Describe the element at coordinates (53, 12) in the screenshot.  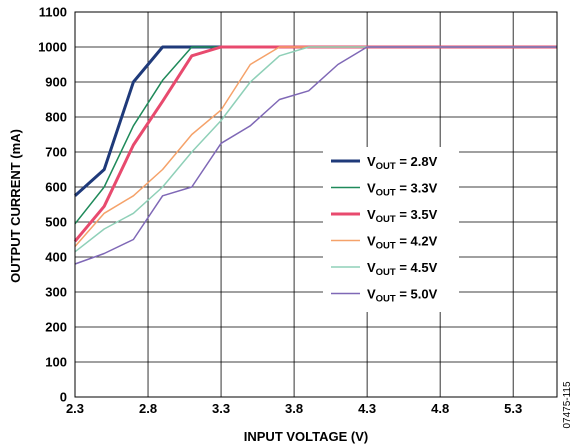
I see `y-tick-label: 1100` at that location.